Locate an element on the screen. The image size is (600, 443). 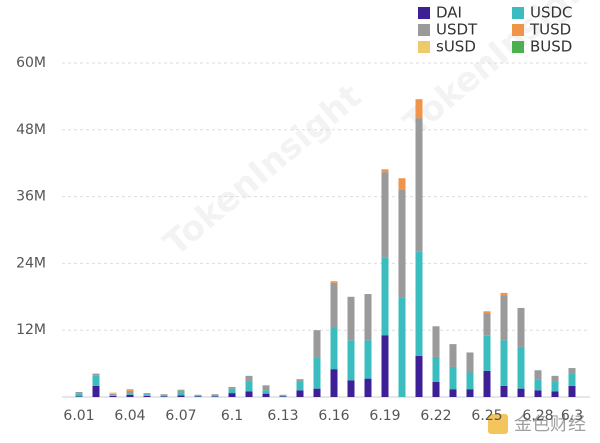
y-tick-label: 24M is located at coordinates (31, 263).